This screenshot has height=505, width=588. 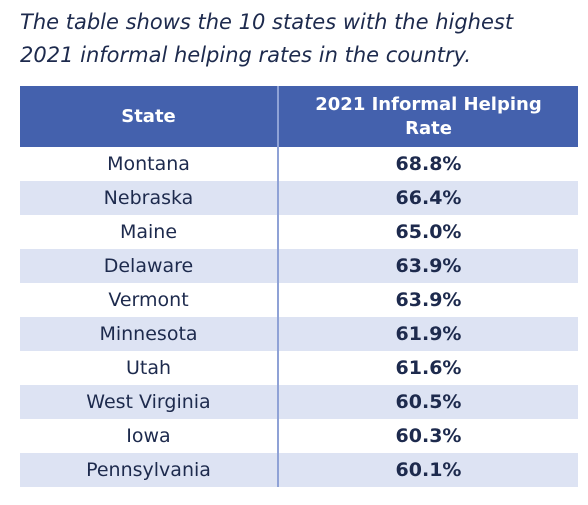 I want to click on table-header: State 2021 Informal Helping Rate, so click(x=299, y=116).